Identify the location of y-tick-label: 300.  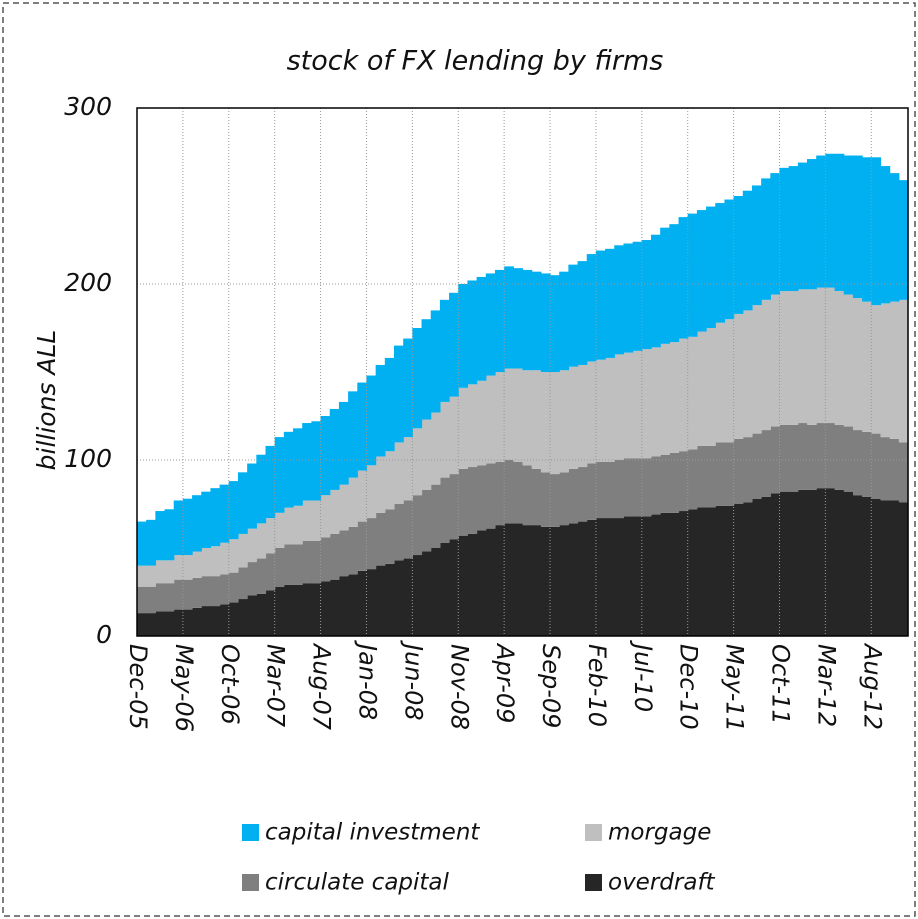
(88, 106).